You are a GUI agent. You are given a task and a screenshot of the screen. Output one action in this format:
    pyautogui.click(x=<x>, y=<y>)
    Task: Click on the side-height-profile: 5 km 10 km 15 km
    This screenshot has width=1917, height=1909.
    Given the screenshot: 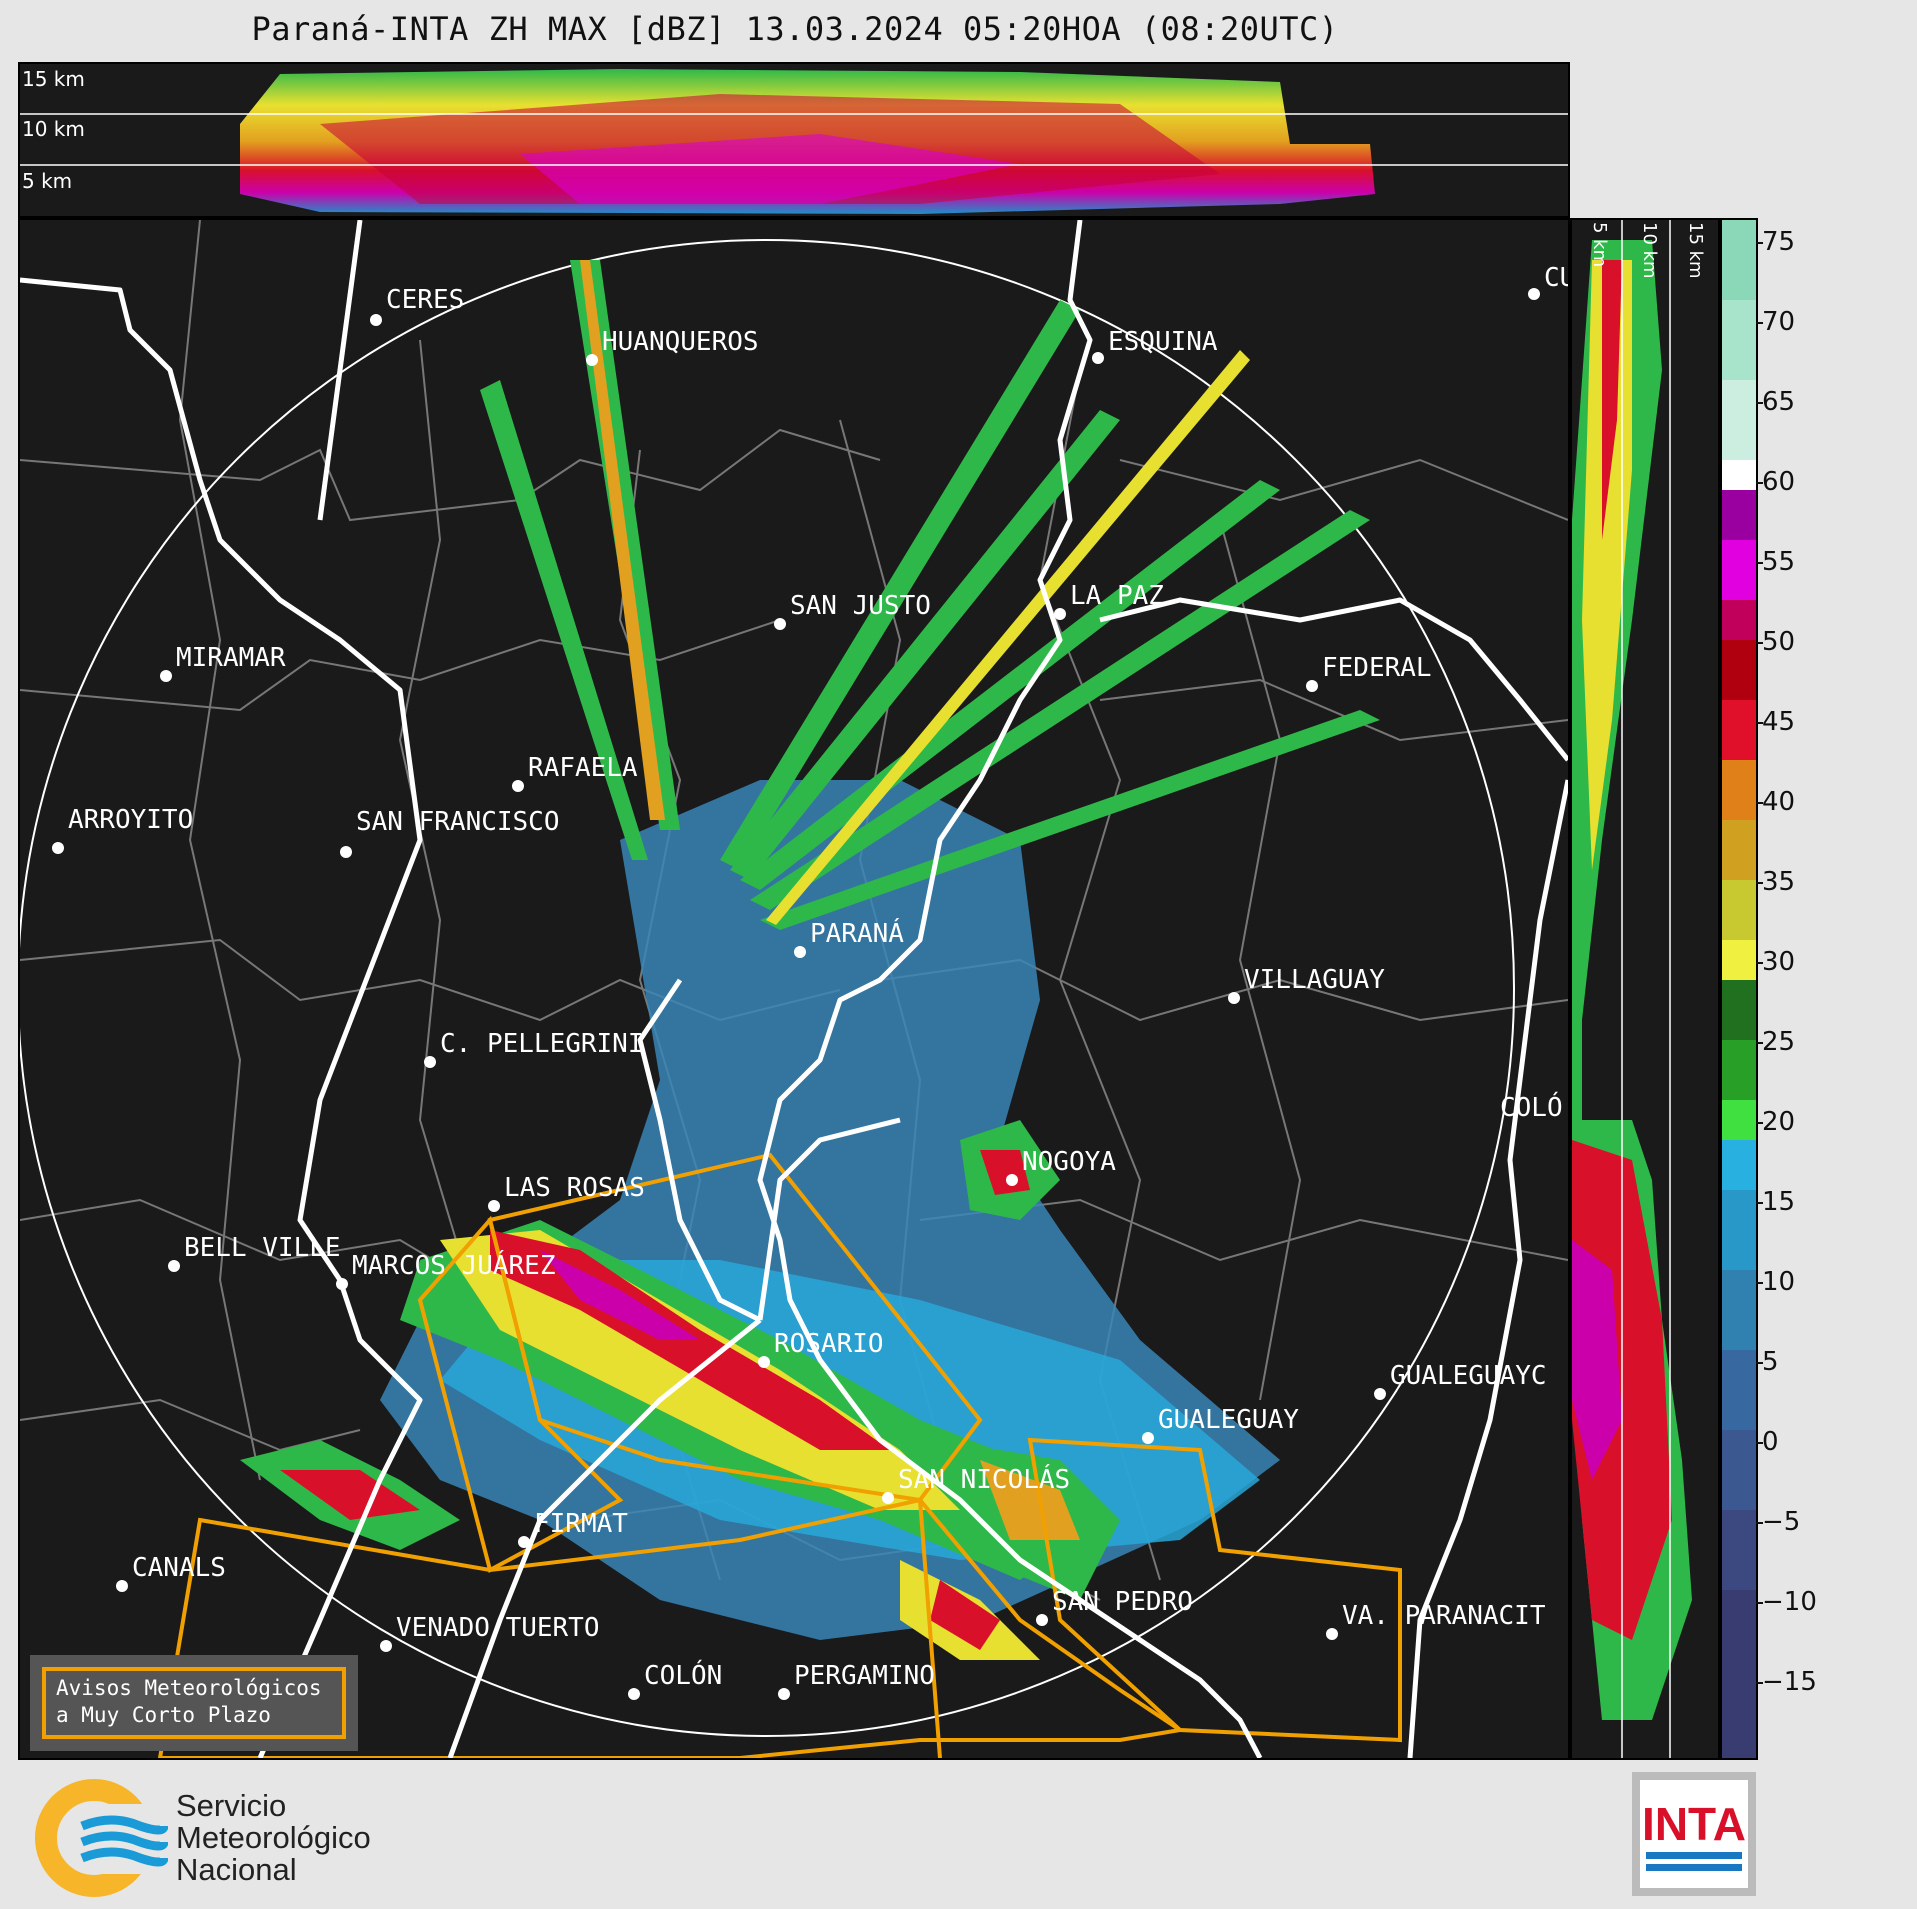 What is the action you would take?
    pyautogui.click(x=1645, y=989)
    